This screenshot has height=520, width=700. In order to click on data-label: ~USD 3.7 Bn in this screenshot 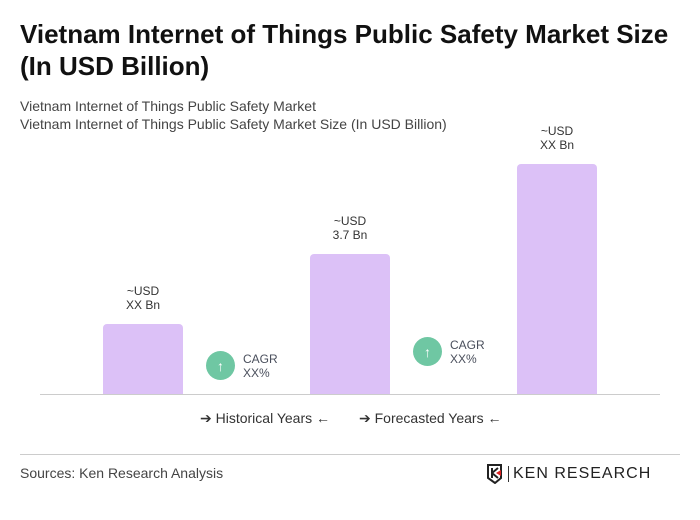, I will do `click(350, 228)`.